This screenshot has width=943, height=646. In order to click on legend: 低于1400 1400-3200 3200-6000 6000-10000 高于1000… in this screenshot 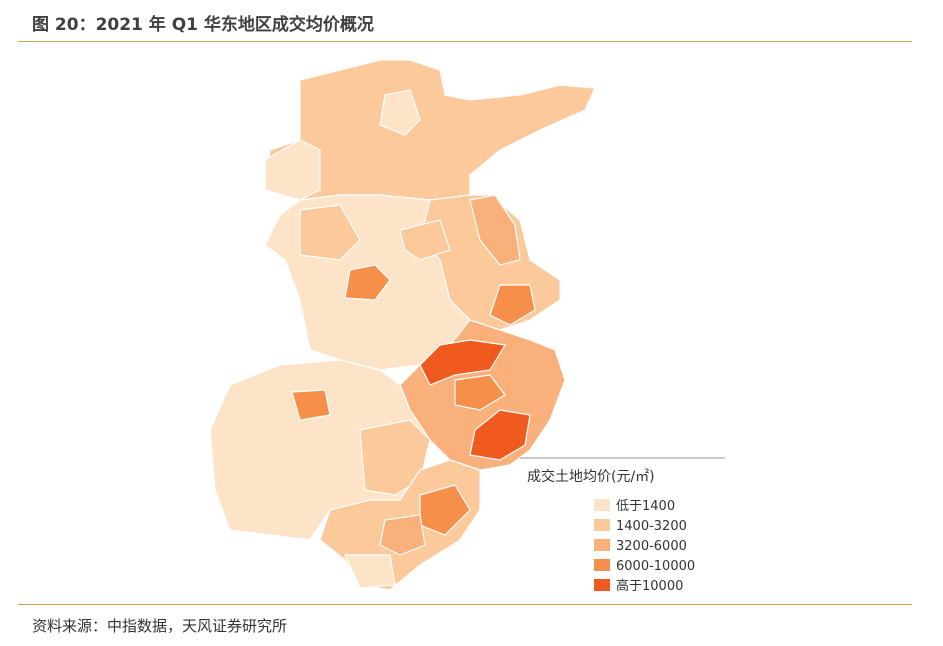, I will do `click(644, 546)`.